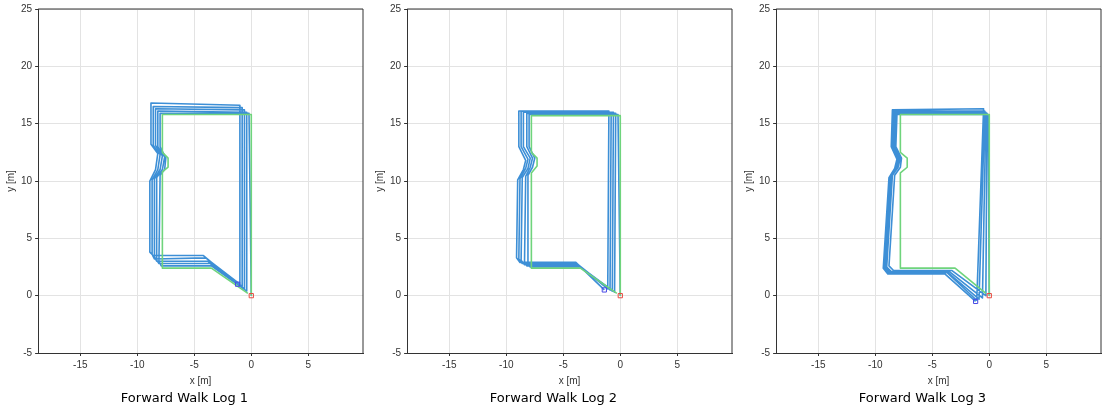 The width and height of the screenshot is (1109, 419). I want to click on text: Forward Walk Log 1, so click(184, 397).